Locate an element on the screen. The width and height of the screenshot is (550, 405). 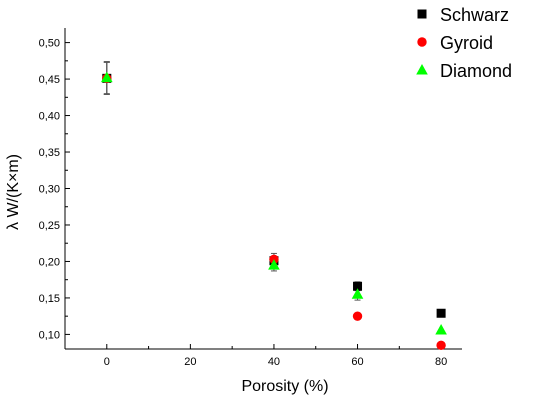
x-tick-label: 80 is located at coordinates (441, 362).